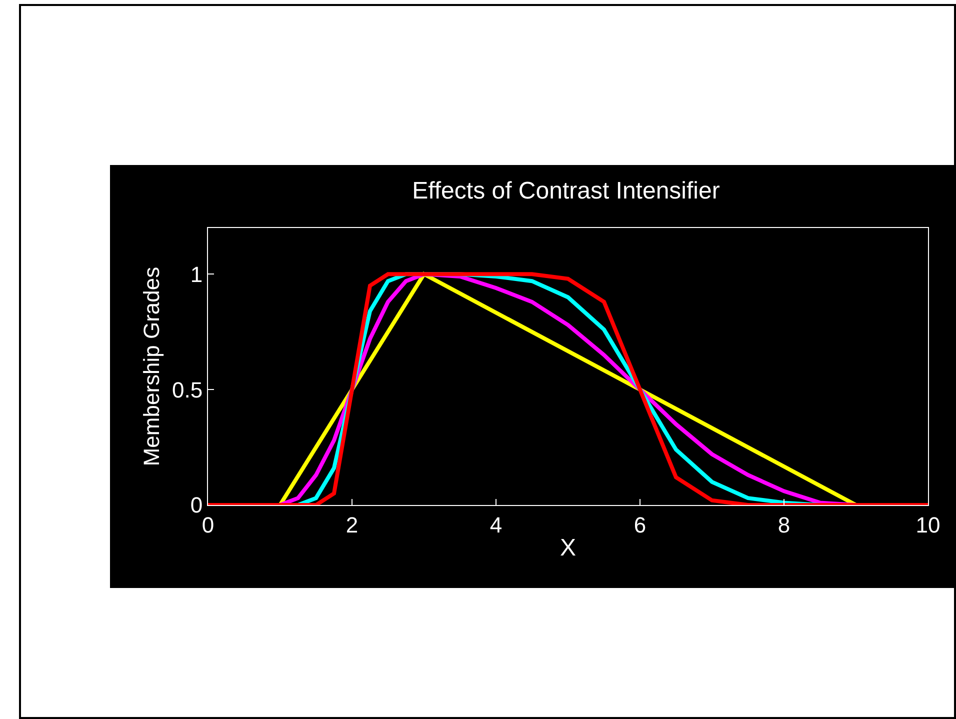  Describe the element at coordinates (196, 505) in the screenshot. I see `y-tick-label: 0` at that location.